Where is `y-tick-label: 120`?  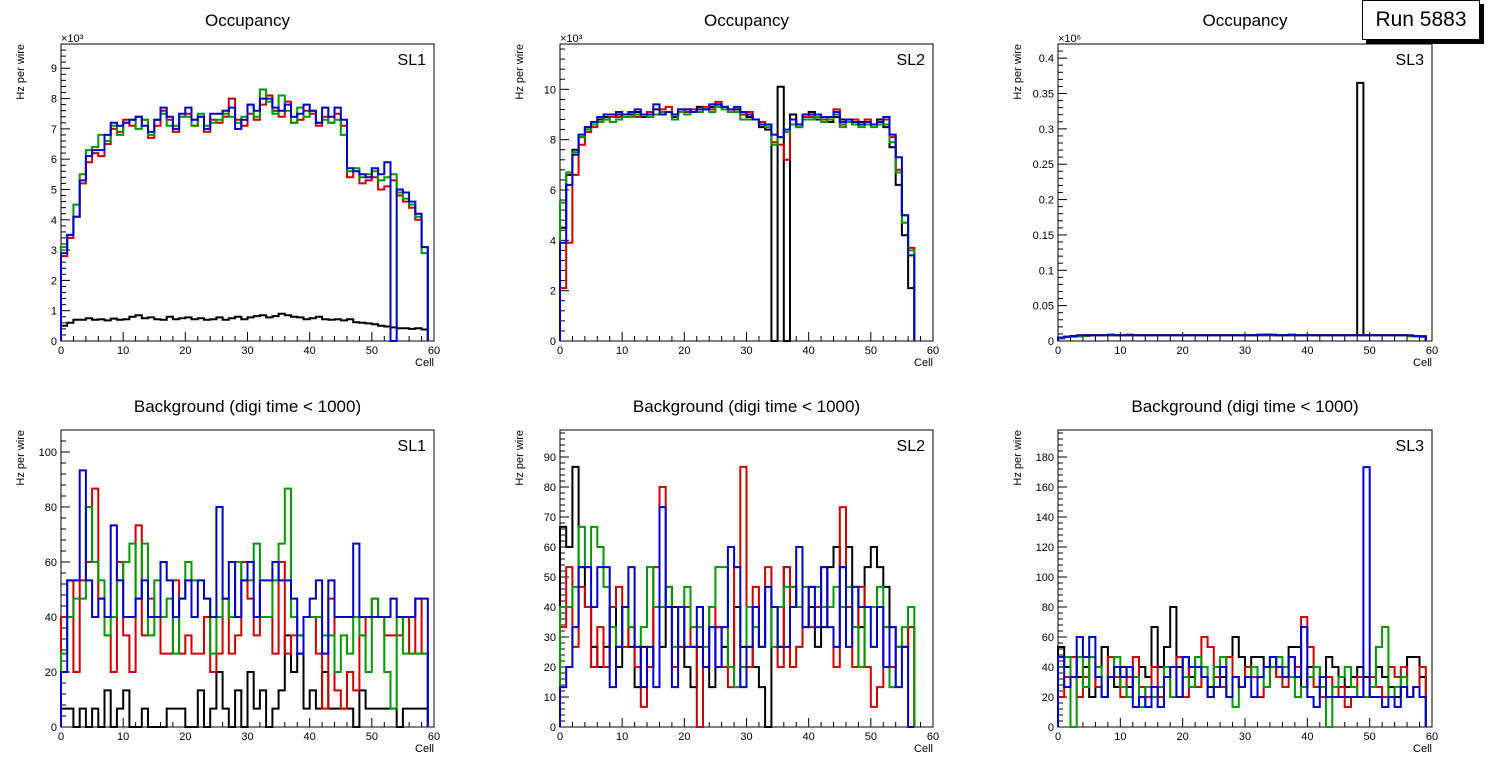 y-tick-label: 120 is located at coordinates (1045, 548).